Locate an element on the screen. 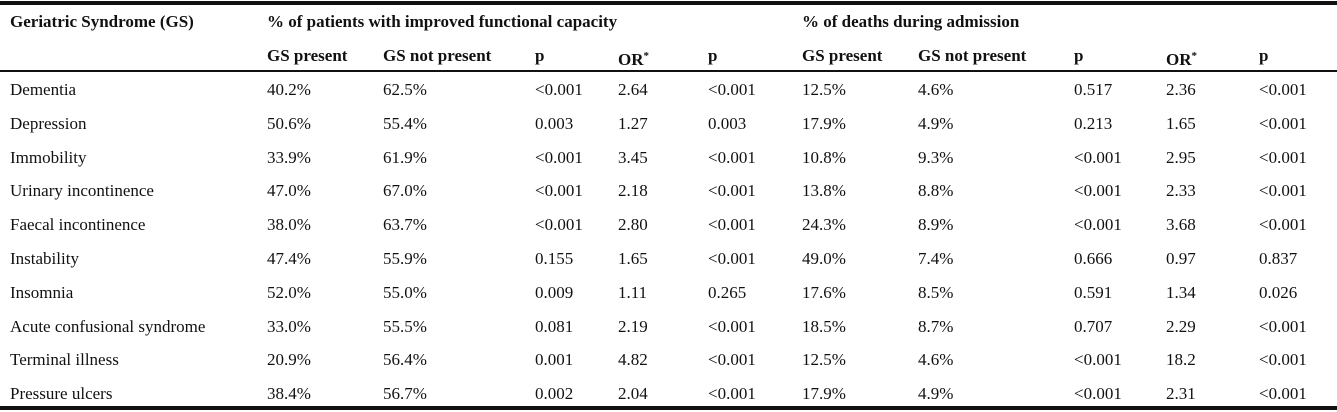 The width and height of the screenshot is (1337, 412). cell-gs-not-present-deaths: 8.7% is located at coordinates (936, 326).